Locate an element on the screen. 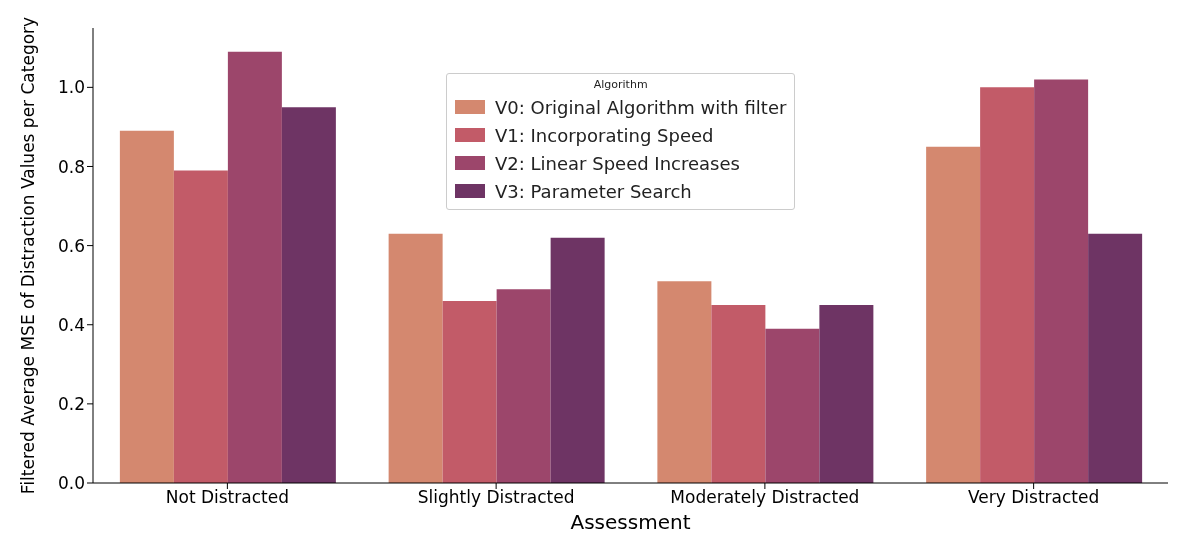  x-tick-label: Slightly Distracted is located at coordinates (496, 497).